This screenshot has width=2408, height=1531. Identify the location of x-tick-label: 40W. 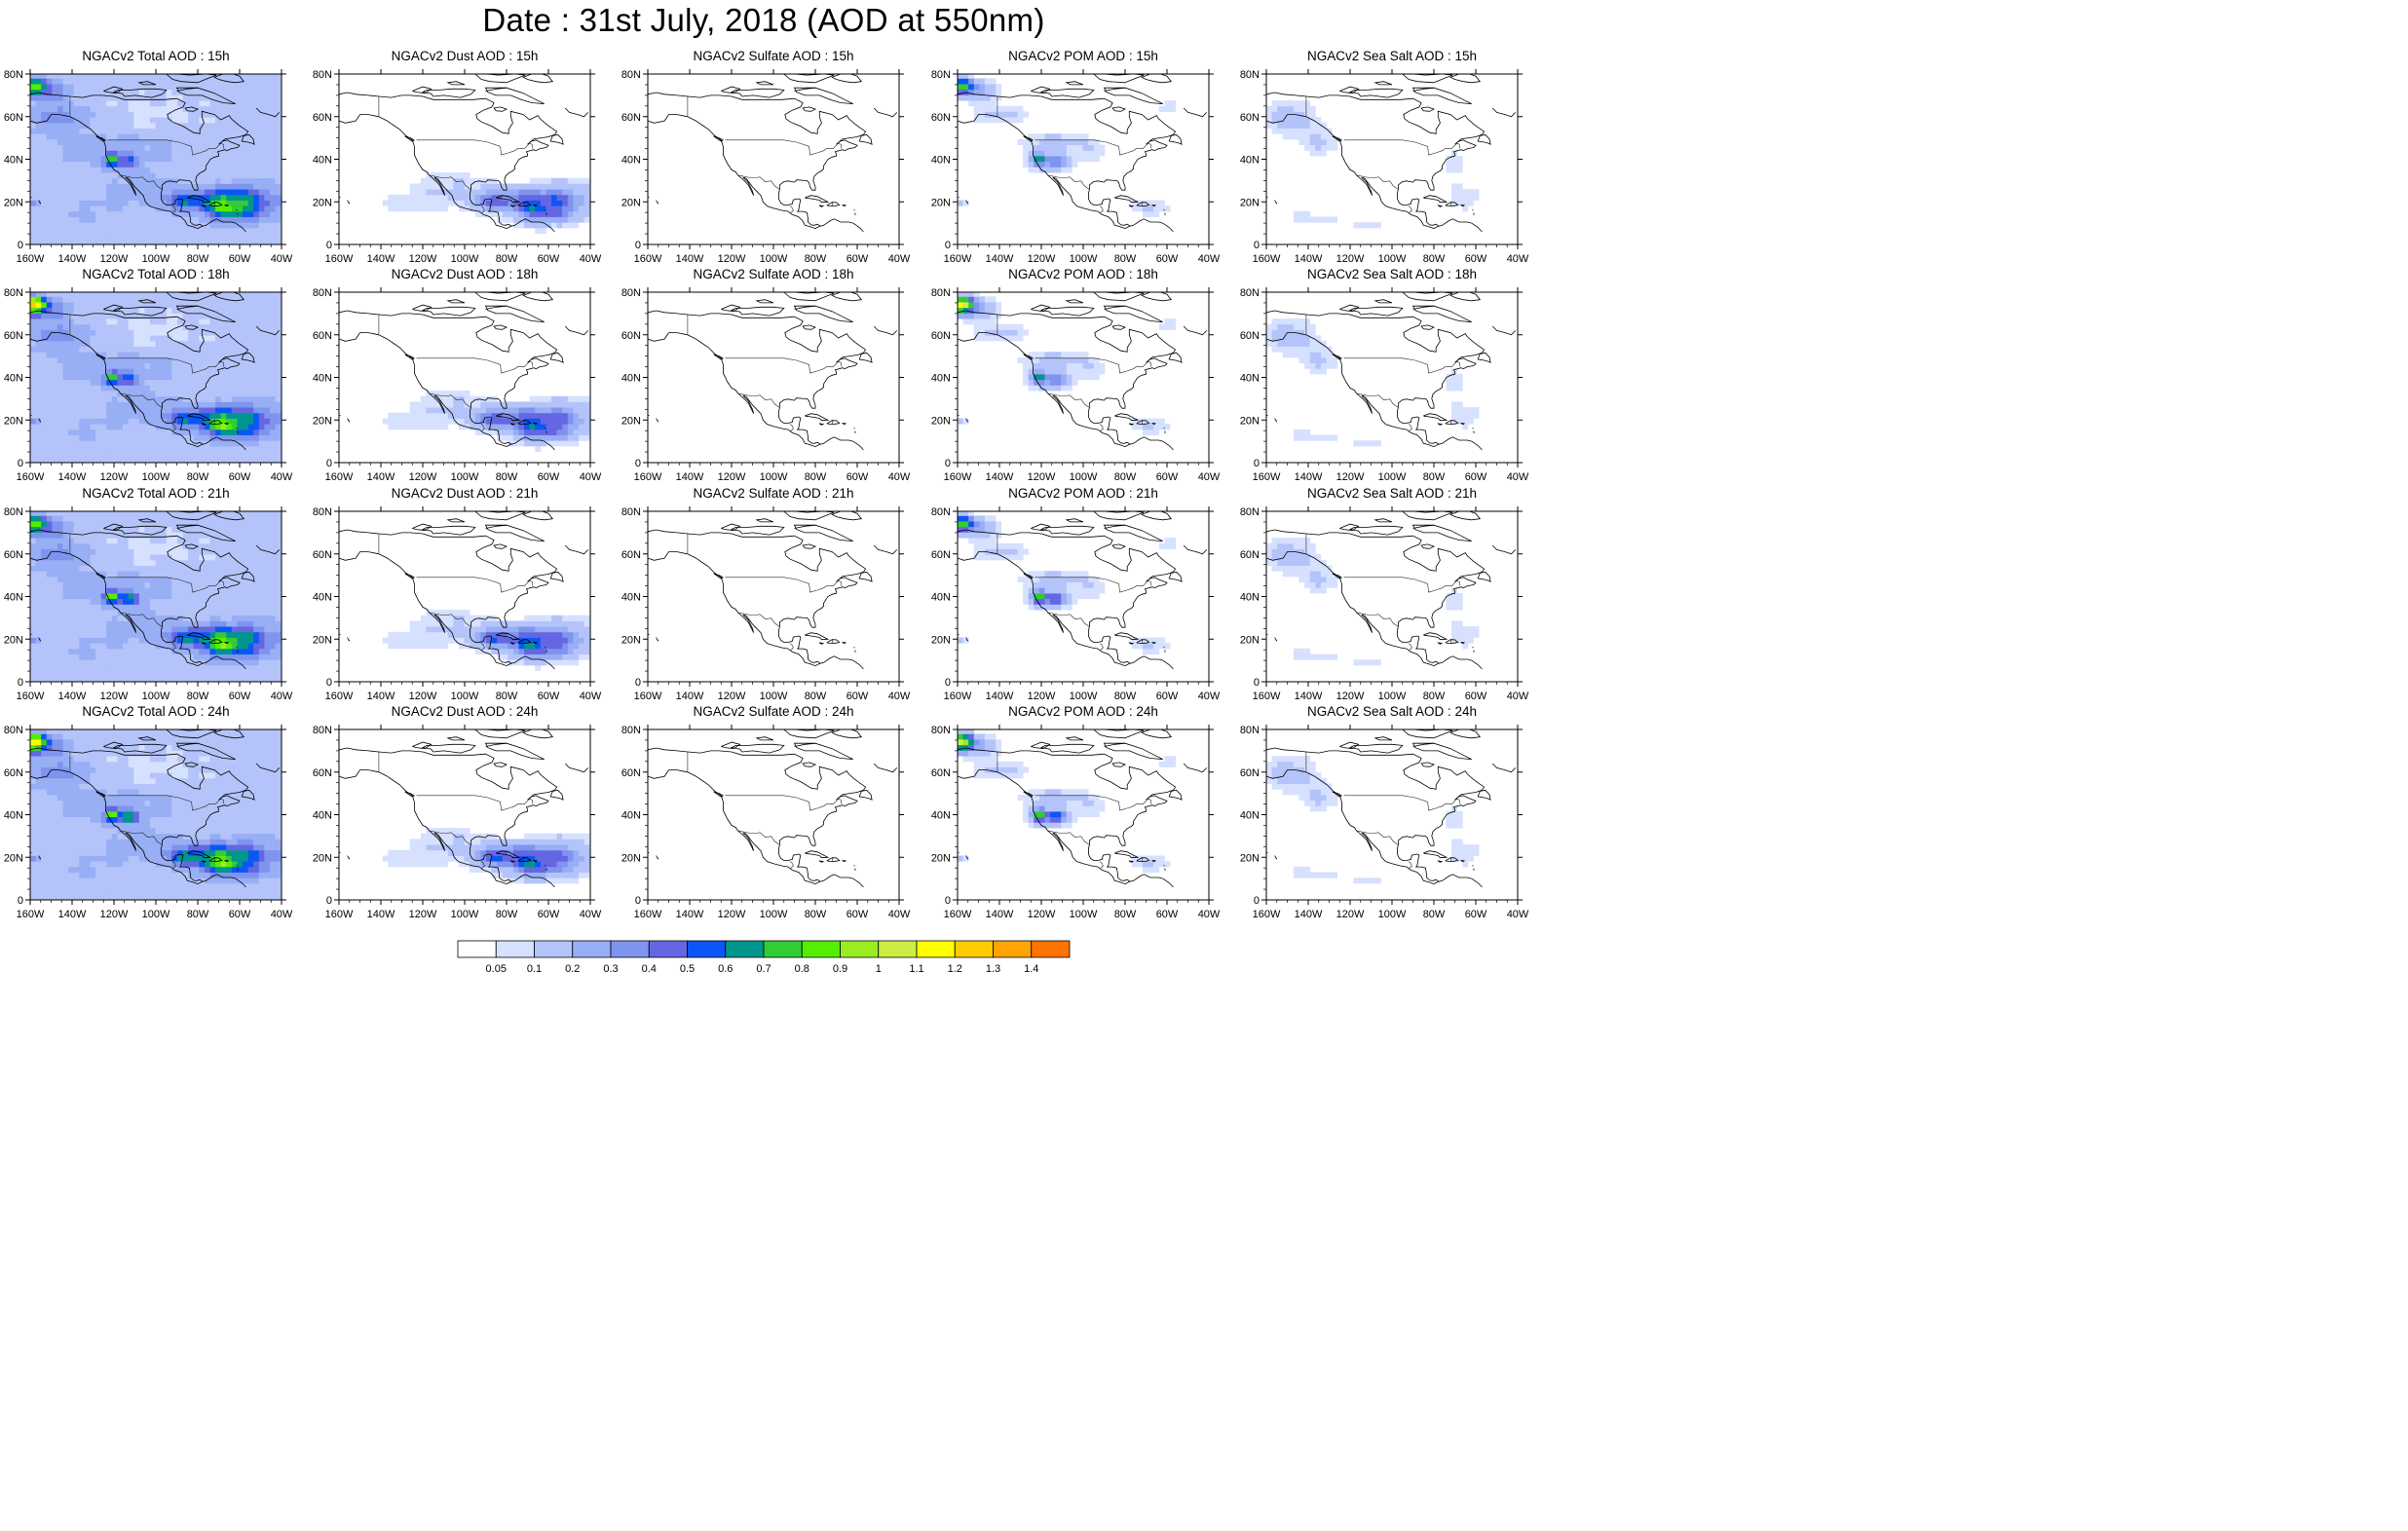
(282, 477).